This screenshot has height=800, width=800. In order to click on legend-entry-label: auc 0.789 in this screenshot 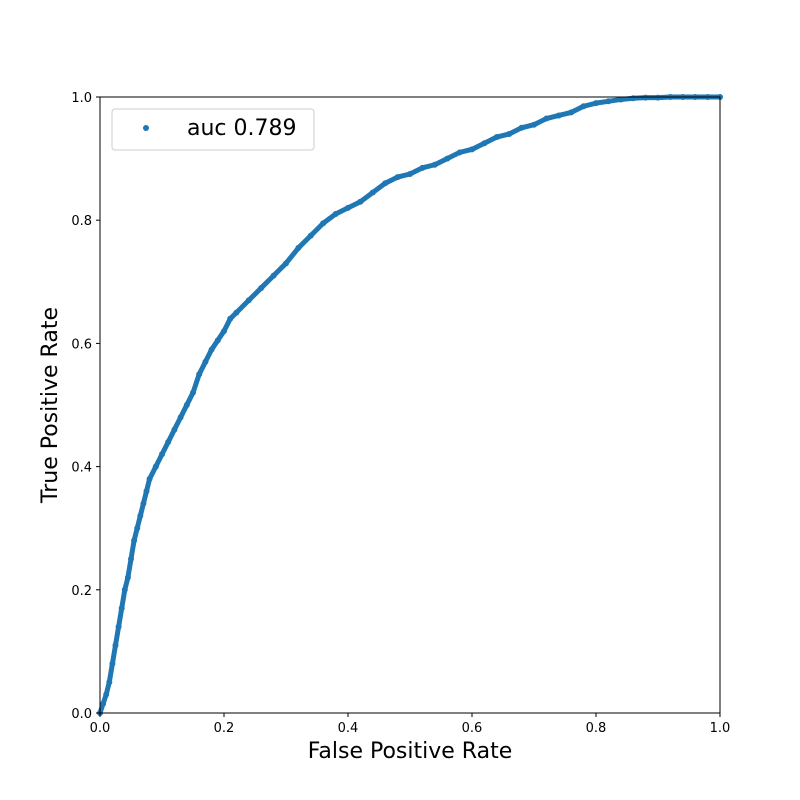, I will do `click(242, 128)`.